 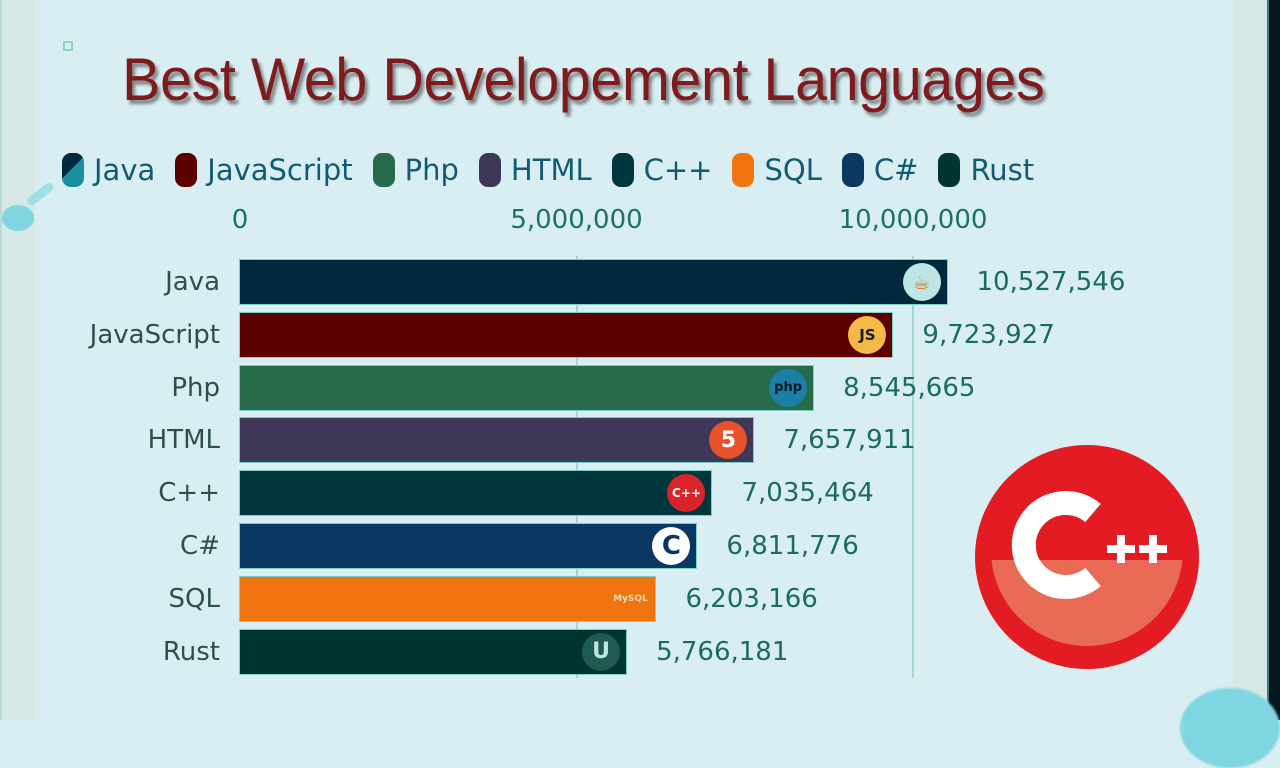 What do you see at coordinates (189, 493) in the screenshot?
I see `bar-category-label: C++` at bounding box center [189, 493].